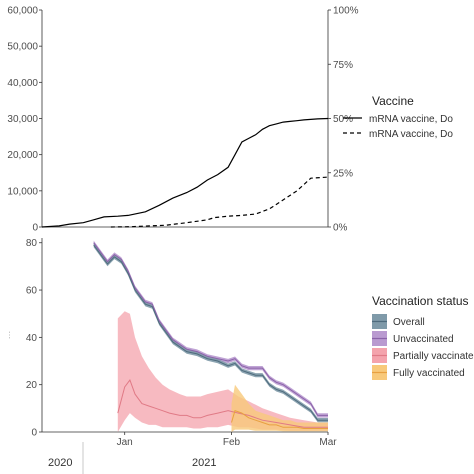  I want to click on top-series, so click(185, 172).